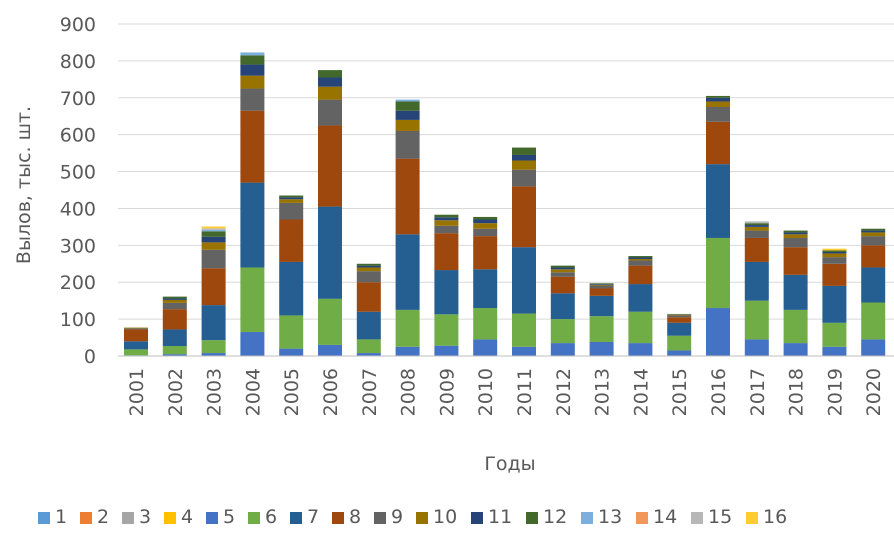 The height and width of the screenshot is (539, 894). I want to click on legend-label: 2, so click(103, 517).